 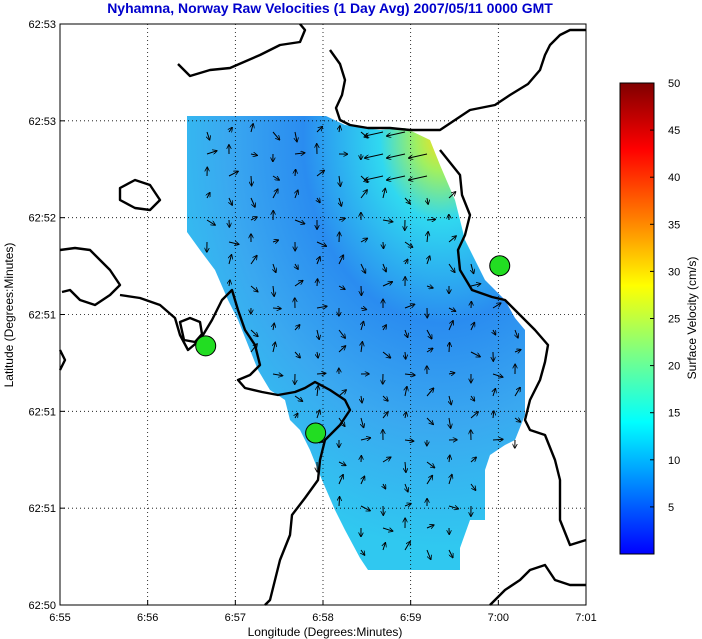 I want to click on x-tick-label: 6:56, so click(x=147, y=618).